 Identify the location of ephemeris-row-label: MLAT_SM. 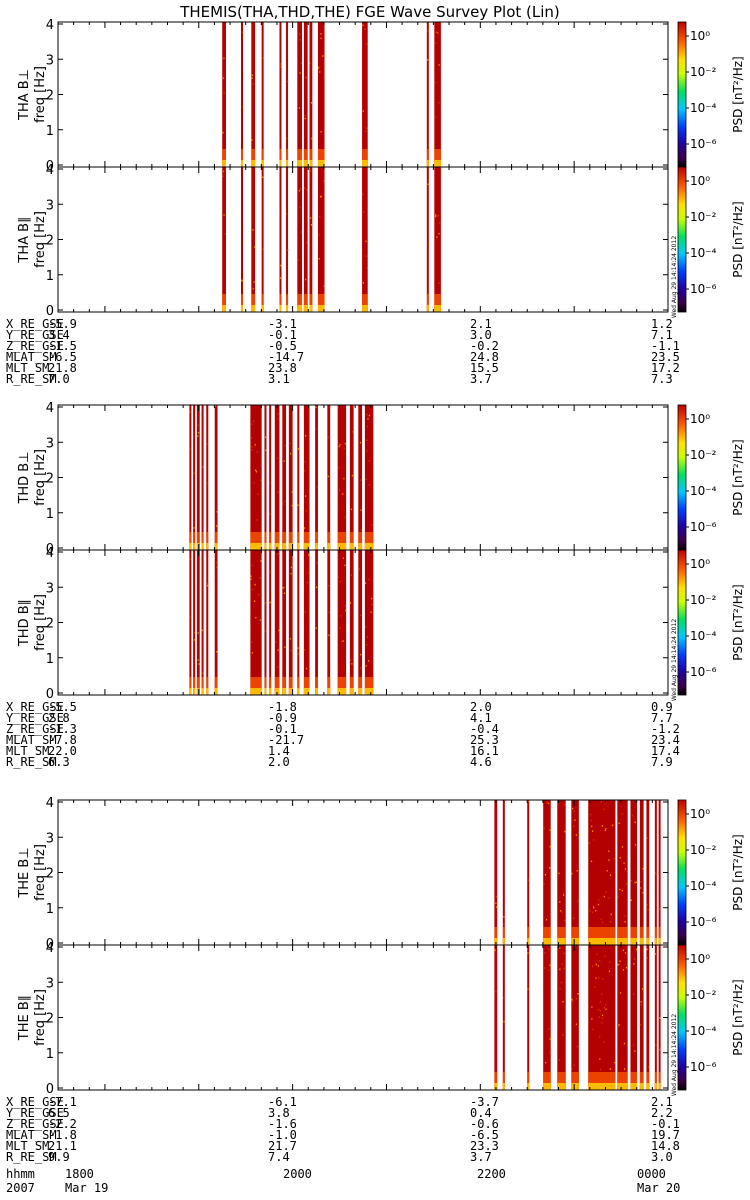
(31, 357).